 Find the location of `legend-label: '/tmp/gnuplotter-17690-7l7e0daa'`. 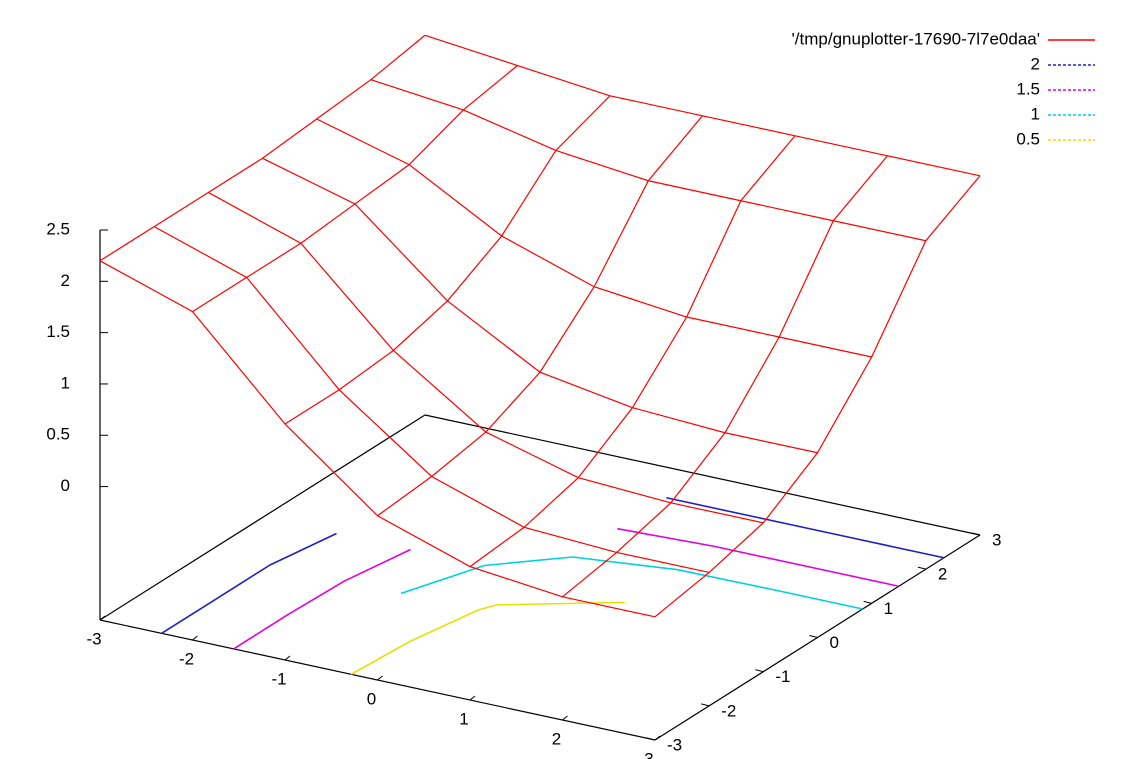

legend-label: '/tmp/gnuplotter-17690-7l7e0daa' is located at coordinates (916, 38).